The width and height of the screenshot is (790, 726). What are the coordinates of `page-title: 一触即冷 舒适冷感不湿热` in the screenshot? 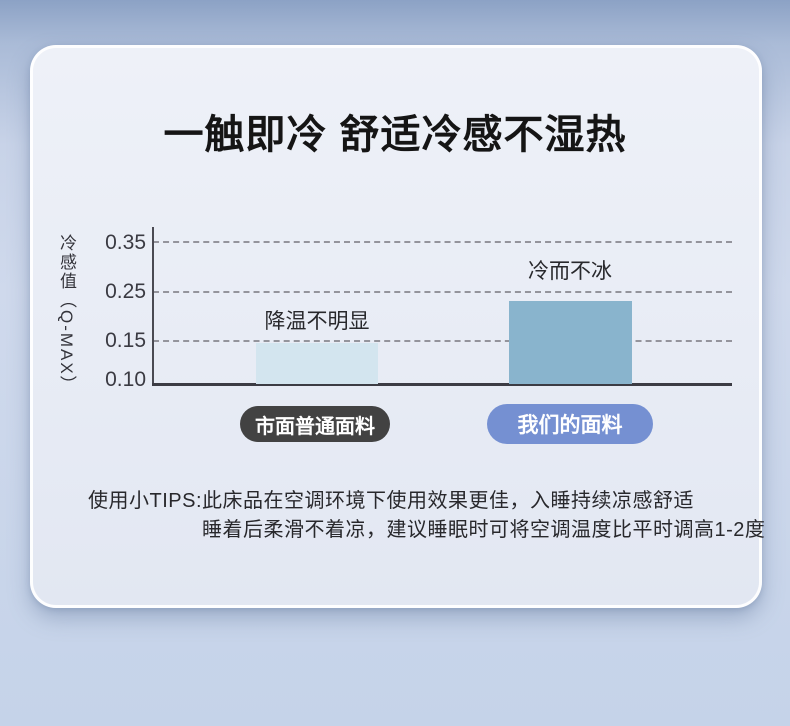 It's located at (395, 135).